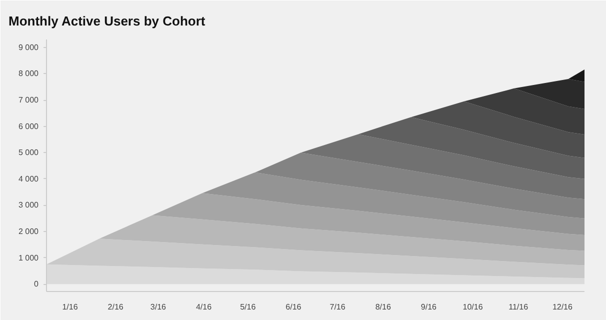  I want to click on y-tick-label: 9 000, so click(29, 47).